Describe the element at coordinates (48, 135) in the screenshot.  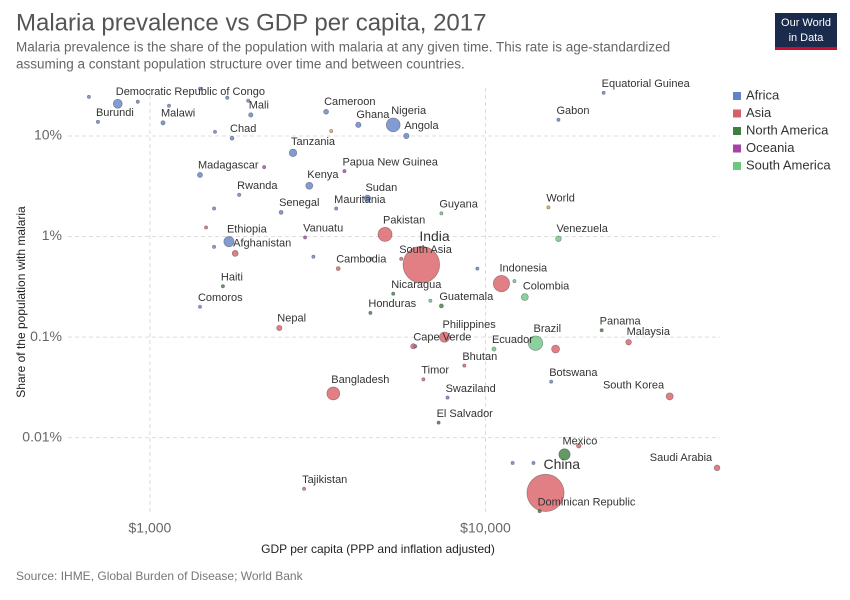
I see `y-tick-label: 10%` at that location.